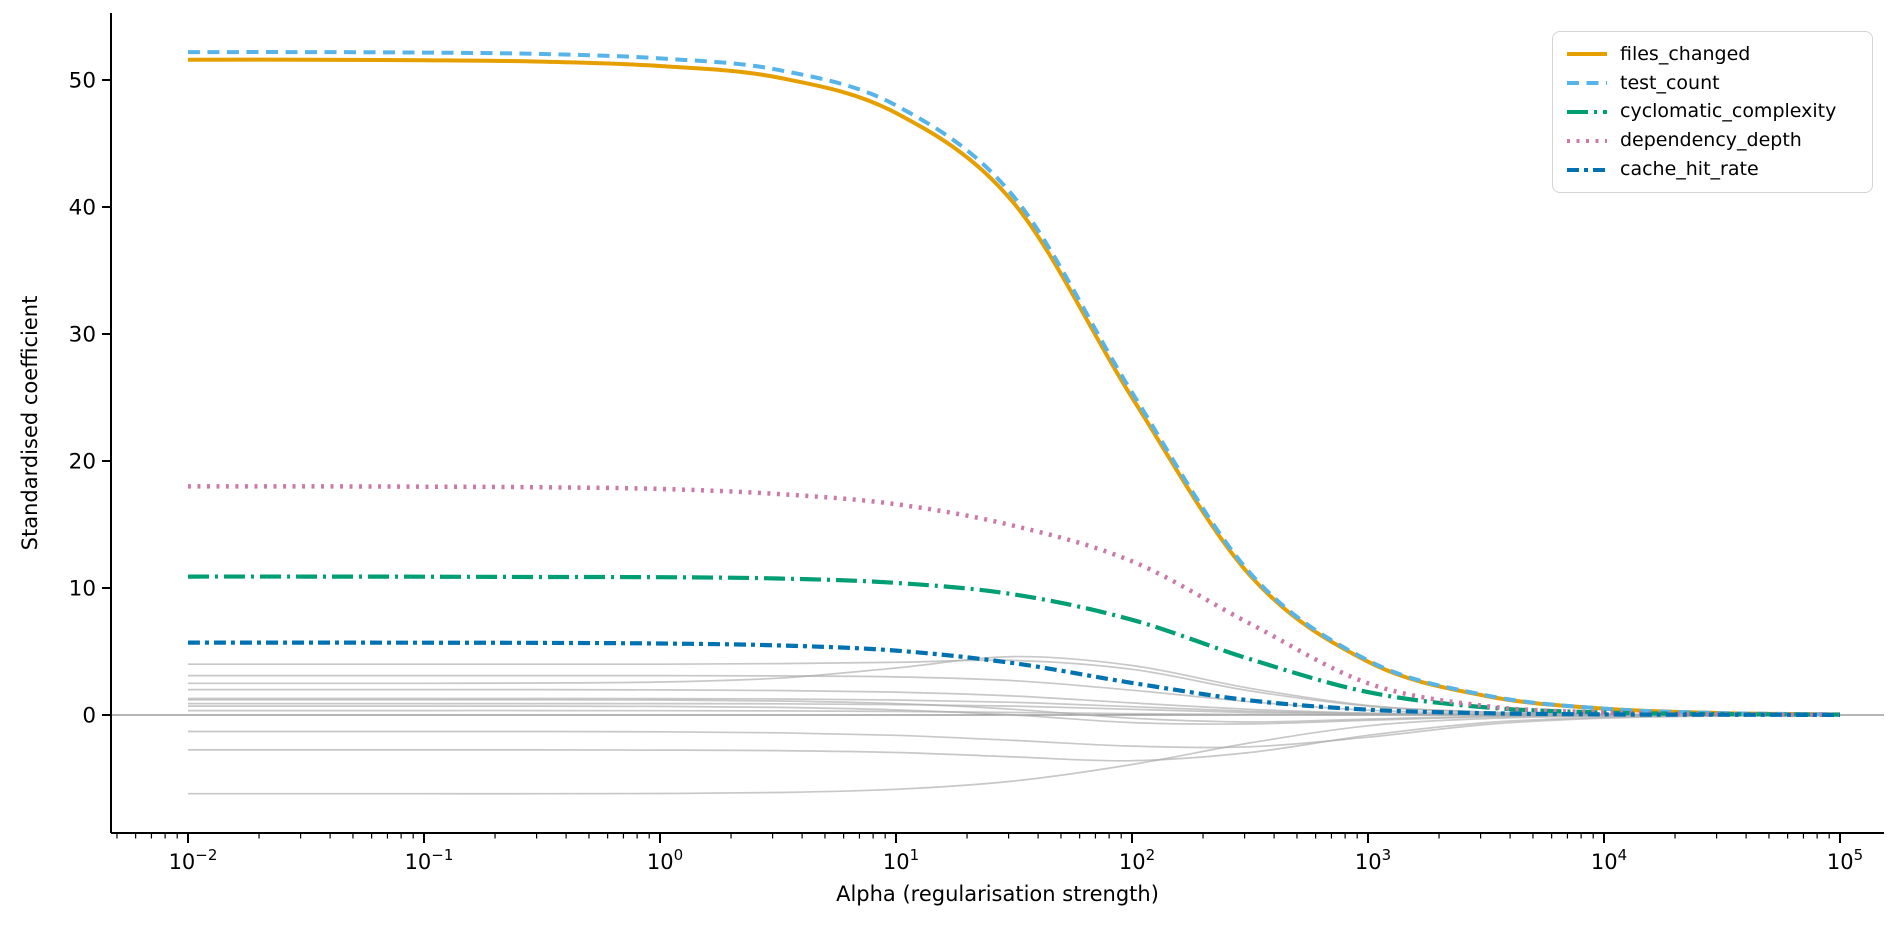 The width and height of the screenshot is (1900, 936). I want to click on x-tick-label: 10², so click(1137, 860).